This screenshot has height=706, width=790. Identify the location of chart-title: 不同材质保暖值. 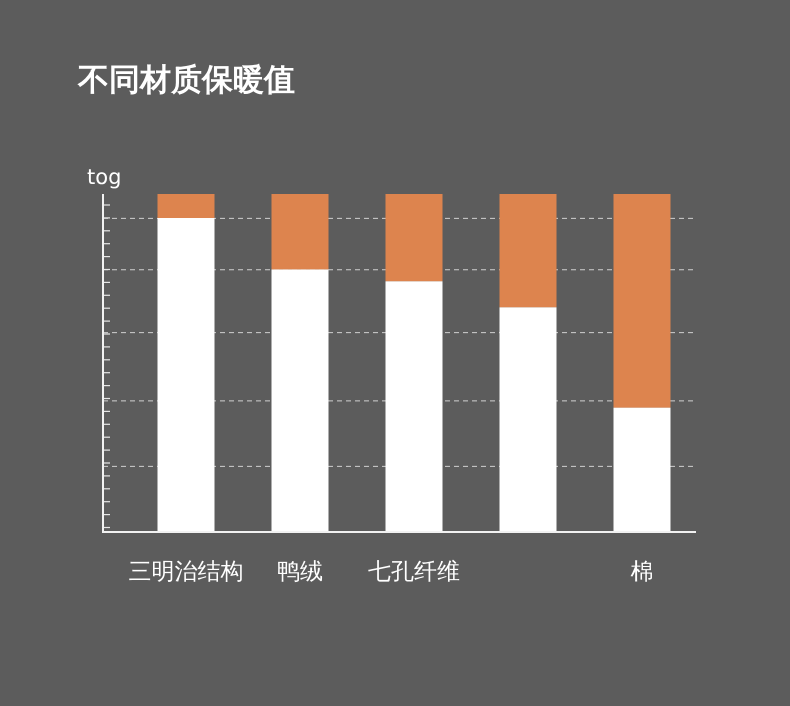
(186, 80).